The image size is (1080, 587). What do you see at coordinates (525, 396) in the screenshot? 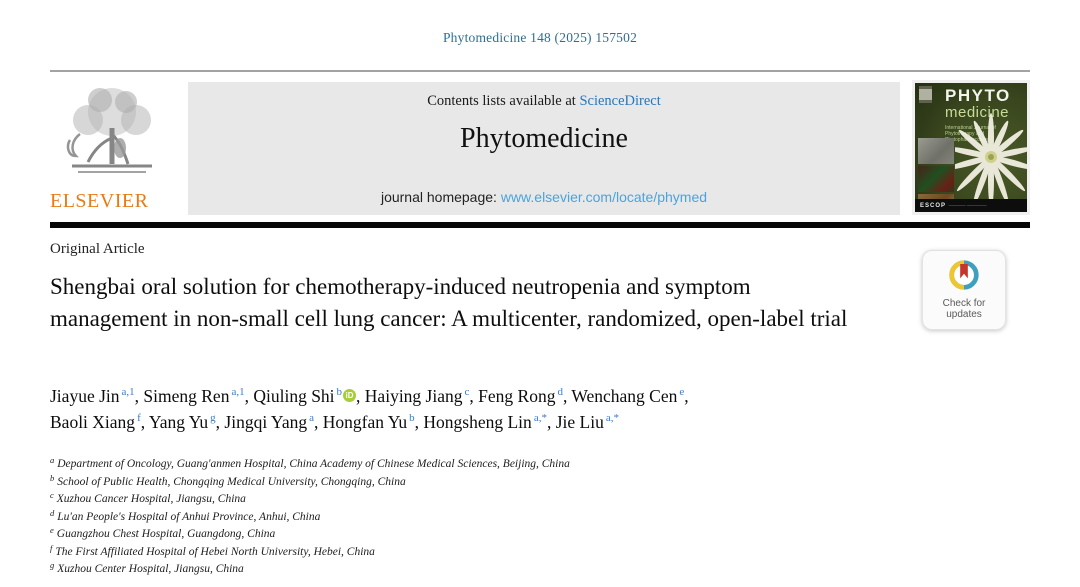
I see `author: Feng Rong d,` at bounding box center [525, 396].